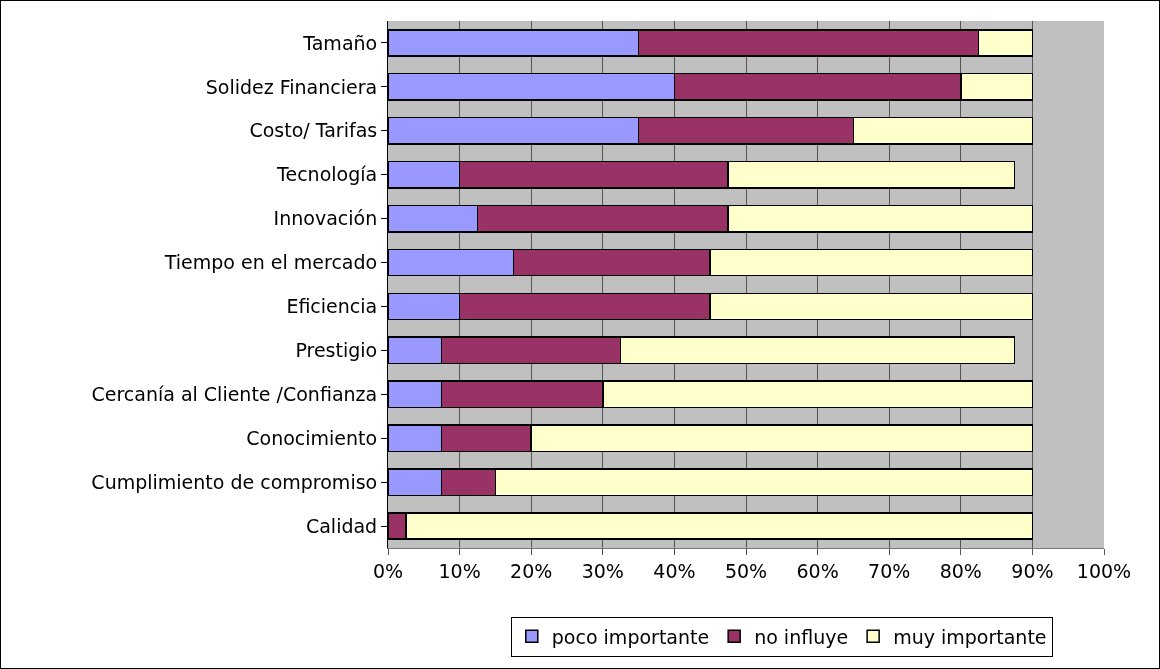  Describe the element at coordinates (746, 570) in the screenshot. I see `x-tick-label: 50%` at that location.